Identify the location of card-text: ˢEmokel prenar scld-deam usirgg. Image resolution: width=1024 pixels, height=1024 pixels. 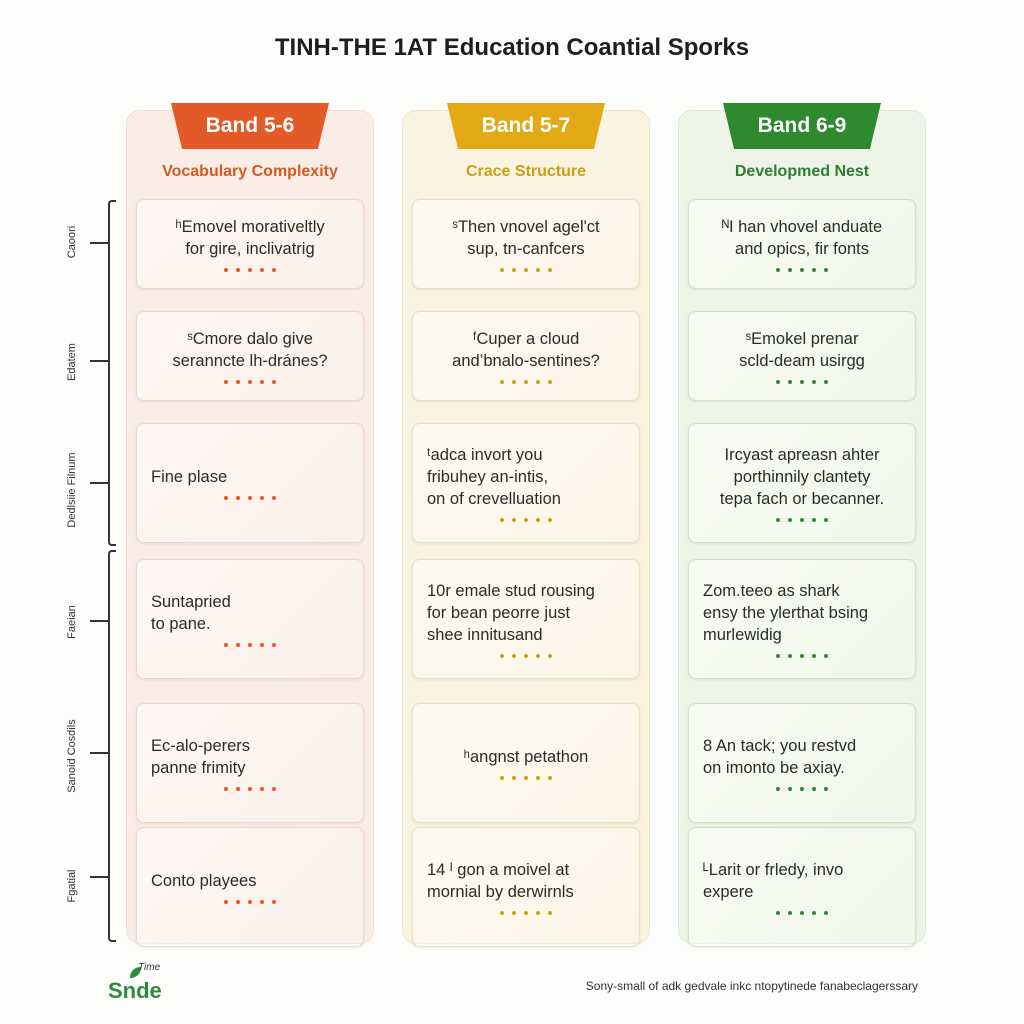
(802, 350).